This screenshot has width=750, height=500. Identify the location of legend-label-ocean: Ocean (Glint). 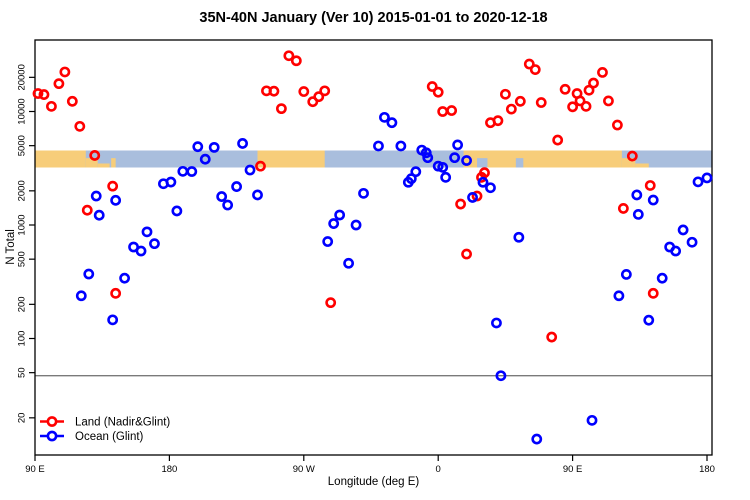
(109, 437).